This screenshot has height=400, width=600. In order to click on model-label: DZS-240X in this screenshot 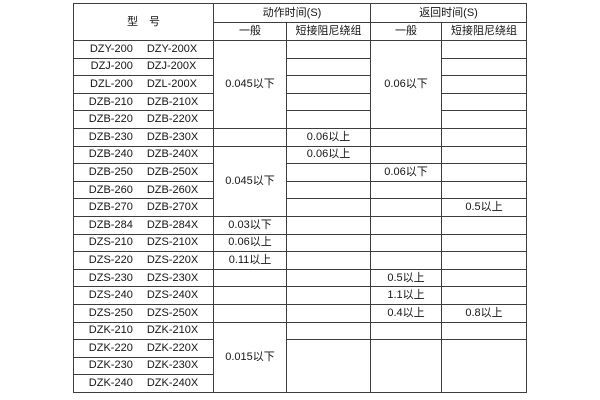, I will do `click(172, 295)`.